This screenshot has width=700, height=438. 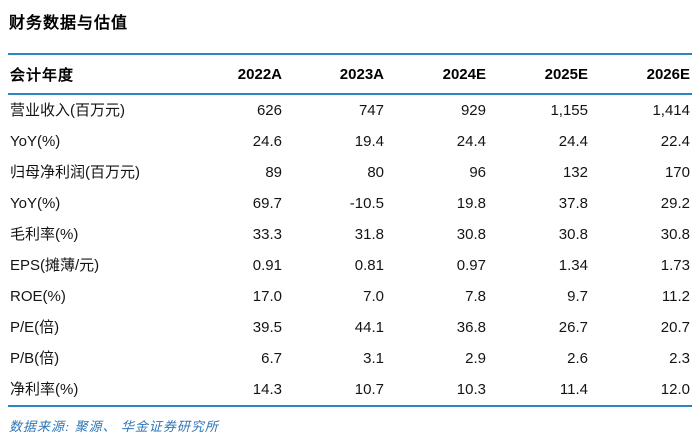 What do you see at coordinates (677, 172) in the screenshot?
I see `row-value: 170` at bounding box center [677, 172].